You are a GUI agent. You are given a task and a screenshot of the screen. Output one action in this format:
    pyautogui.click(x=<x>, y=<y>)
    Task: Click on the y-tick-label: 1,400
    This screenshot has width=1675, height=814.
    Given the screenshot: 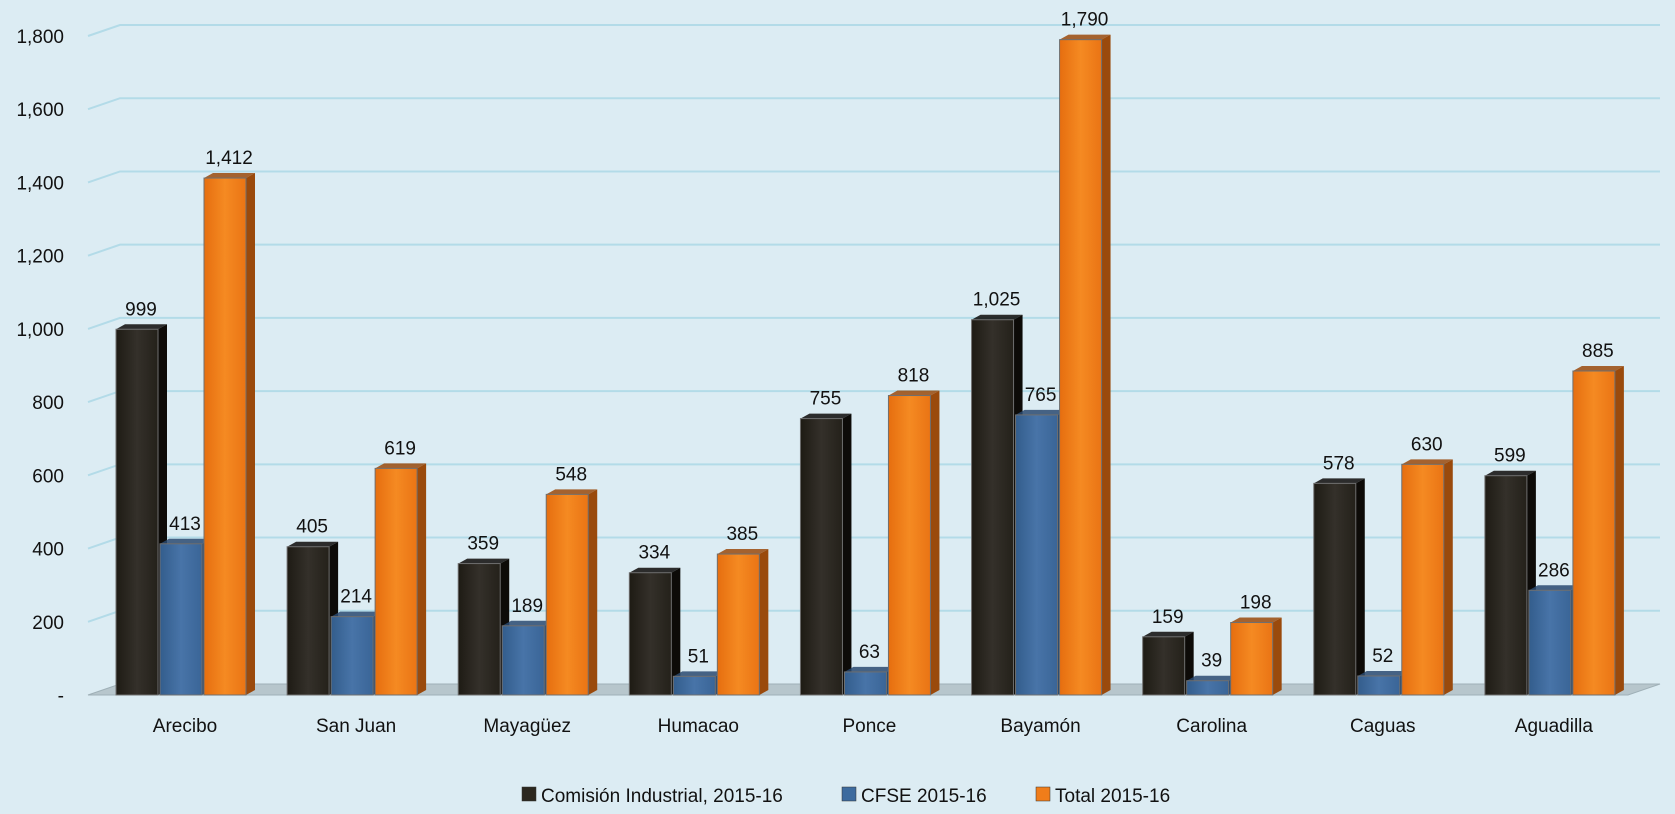 What is the action you would take?
    pyautogui.click(x=40, y=183)
    